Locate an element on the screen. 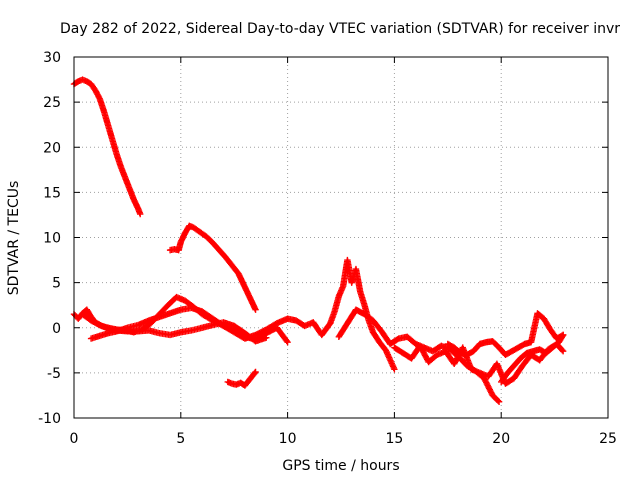 Image resolution: width=640 pixels, height=480 pixels. y-tick-label: 0 is located at coordinates (56, 329).